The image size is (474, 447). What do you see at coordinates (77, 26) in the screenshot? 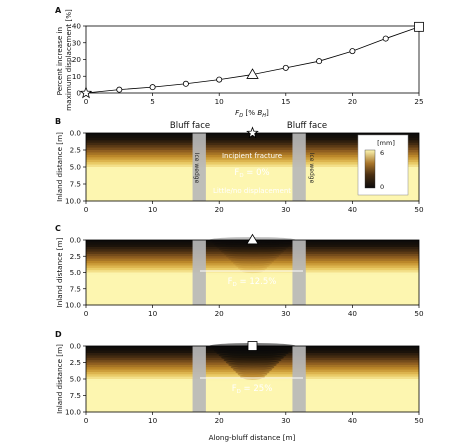
I see `panel-a-ytick-label: 40` at bounding box center [77, 26].